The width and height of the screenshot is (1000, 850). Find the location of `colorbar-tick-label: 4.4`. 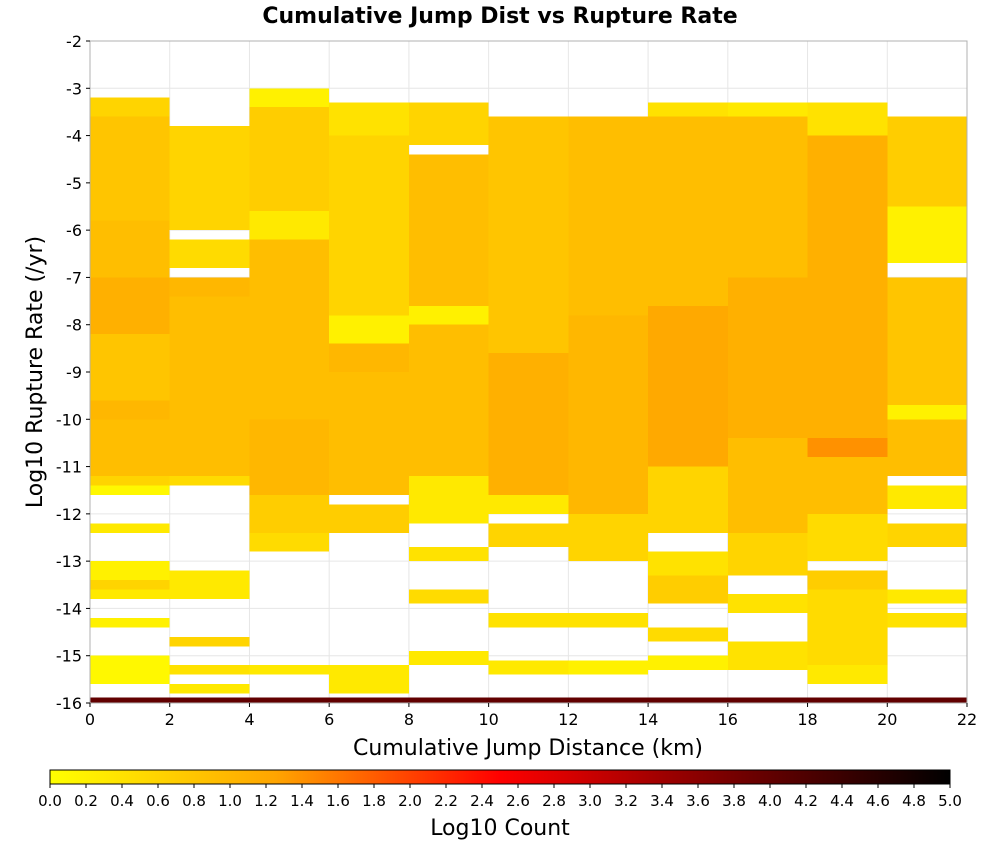

colorbar-tick-label: 4.4 is located at coordinates (842, 801).